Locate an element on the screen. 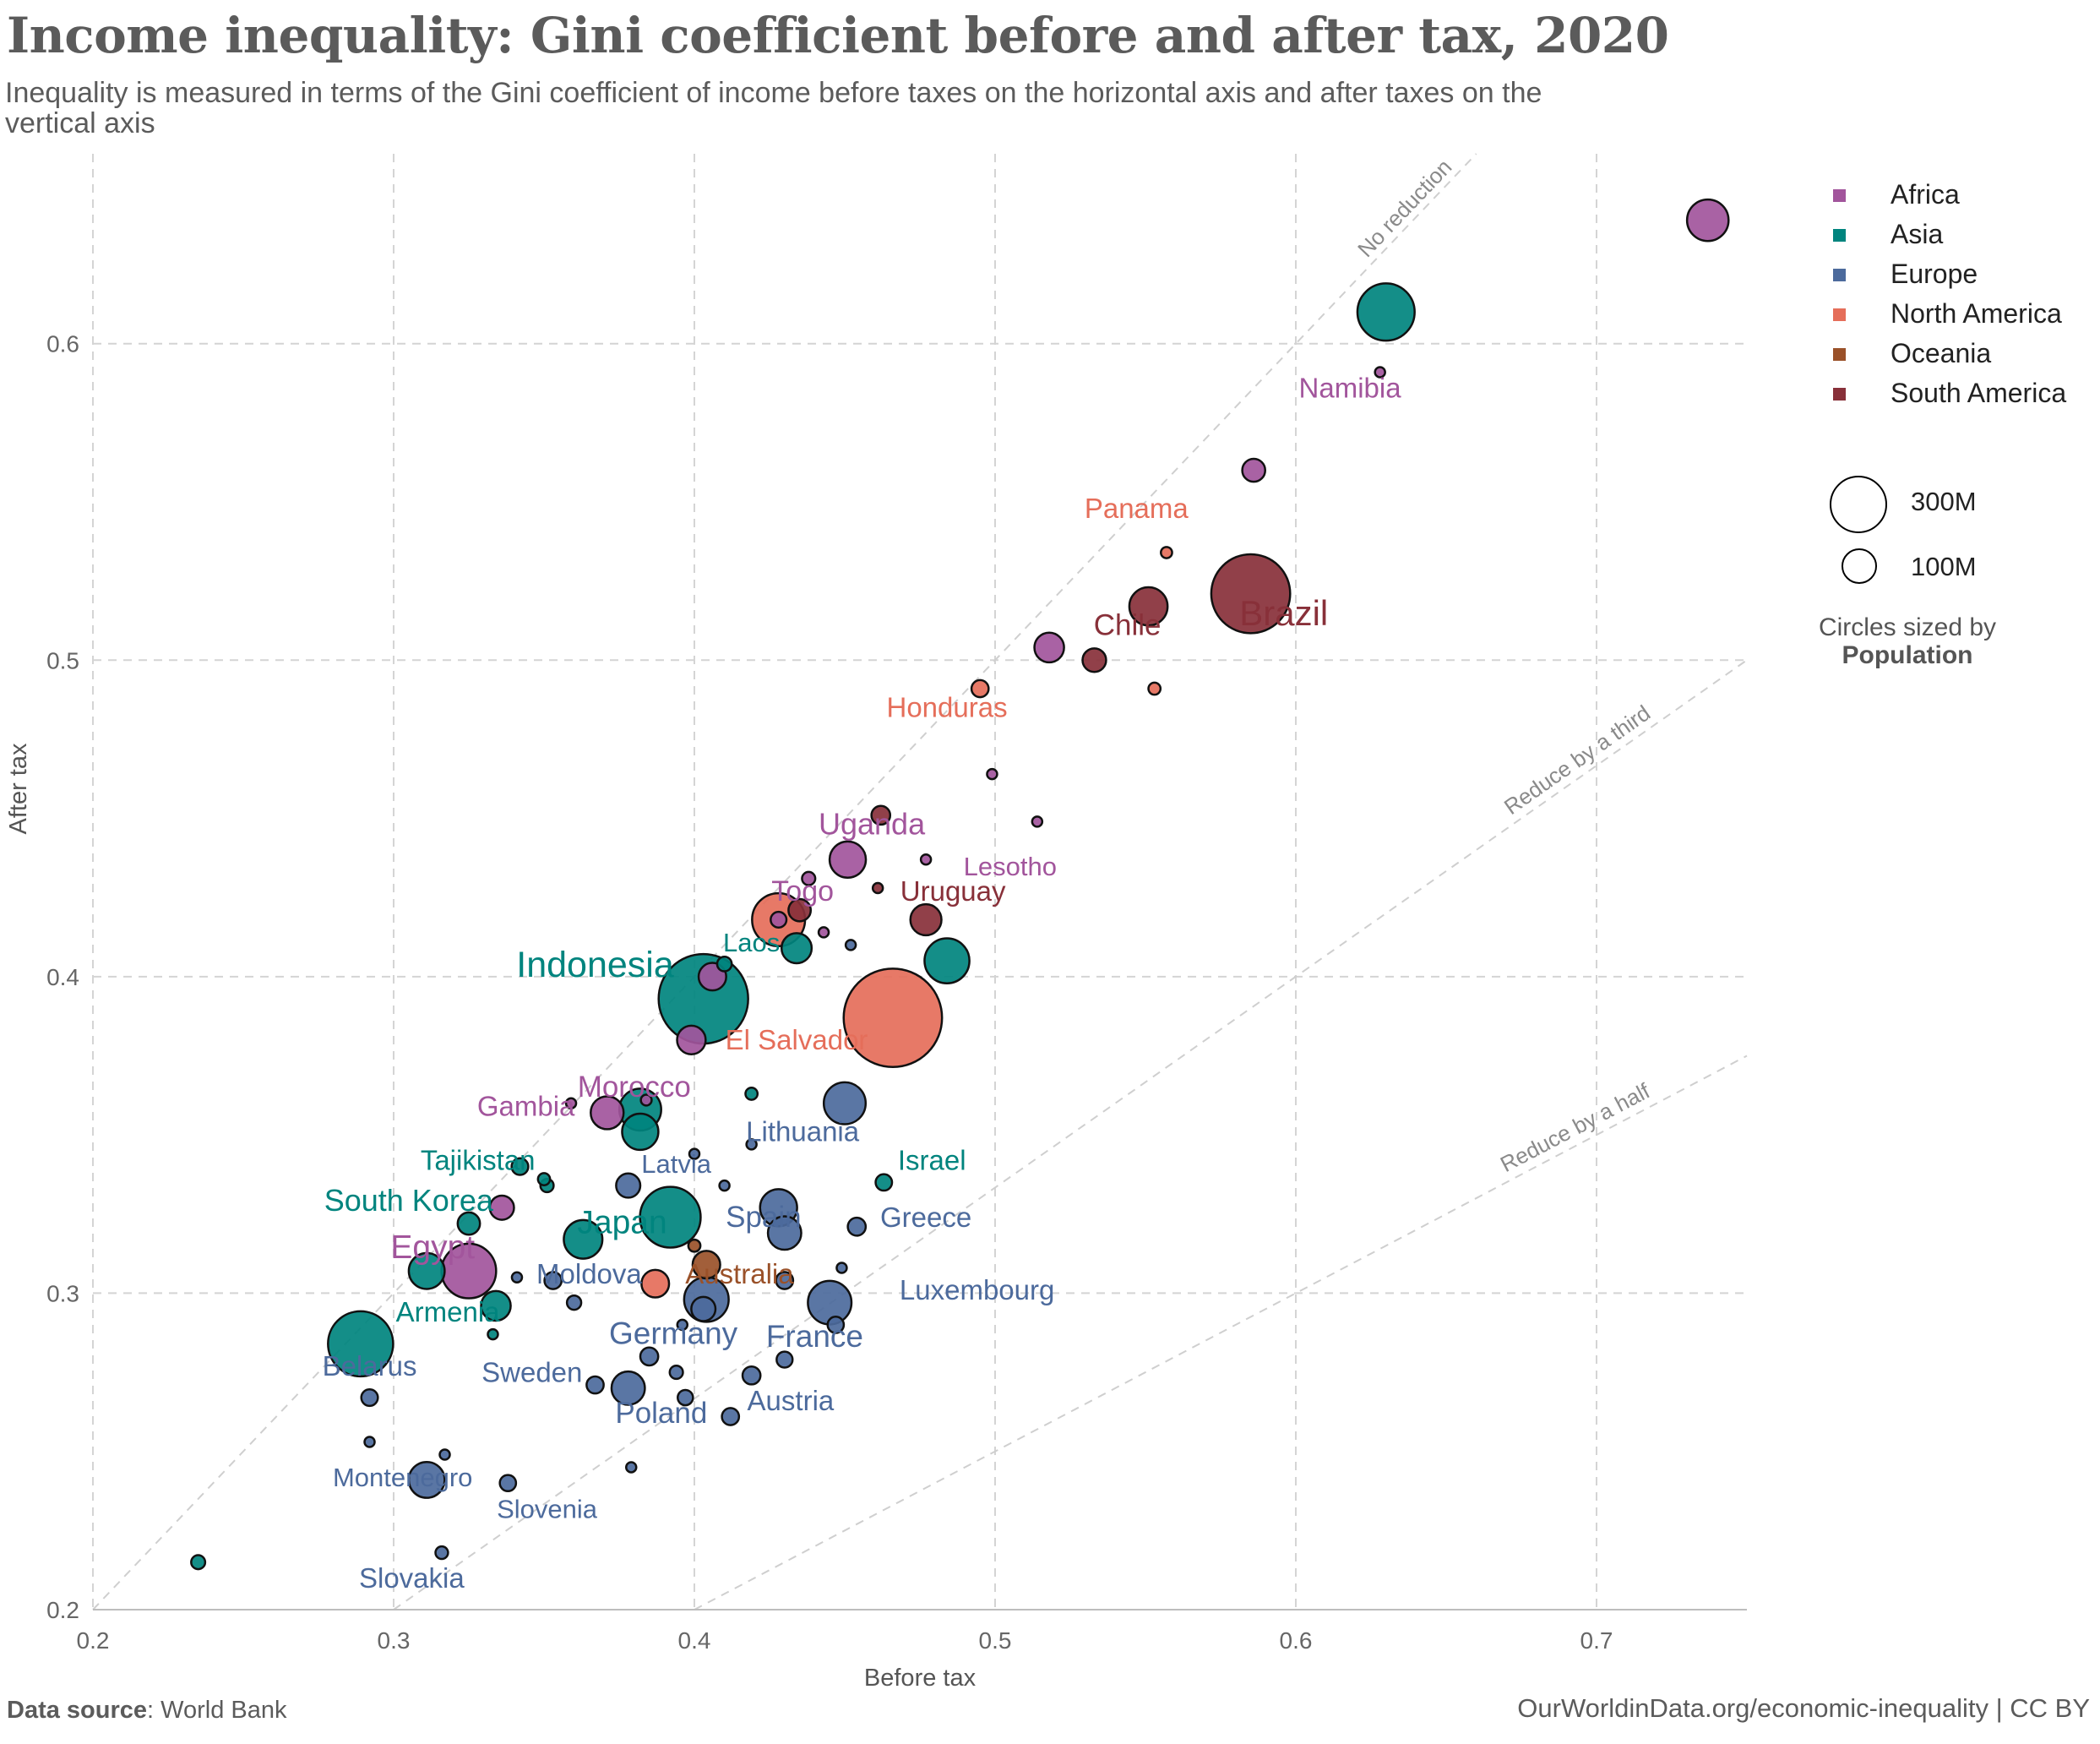  size-legend-circle-100m is located at coordinates (1859, 566).